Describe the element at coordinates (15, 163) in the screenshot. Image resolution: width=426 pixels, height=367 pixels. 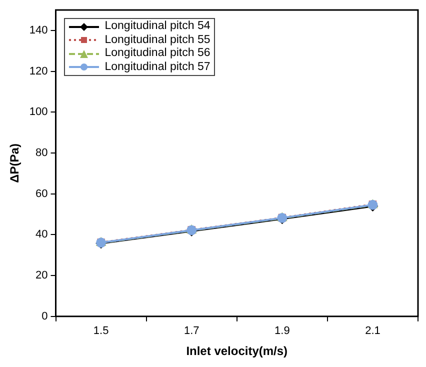
I see `y-axis-title: ΔP(Pa)` at that location.